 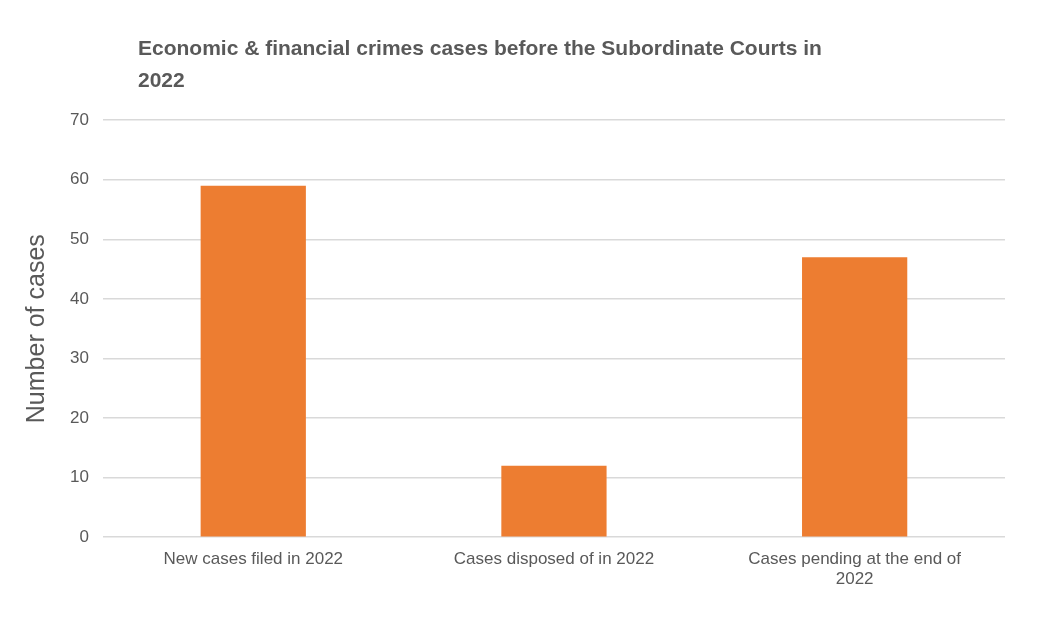 I want to click on y-tick-label: 50, so click(x=79, y=239).